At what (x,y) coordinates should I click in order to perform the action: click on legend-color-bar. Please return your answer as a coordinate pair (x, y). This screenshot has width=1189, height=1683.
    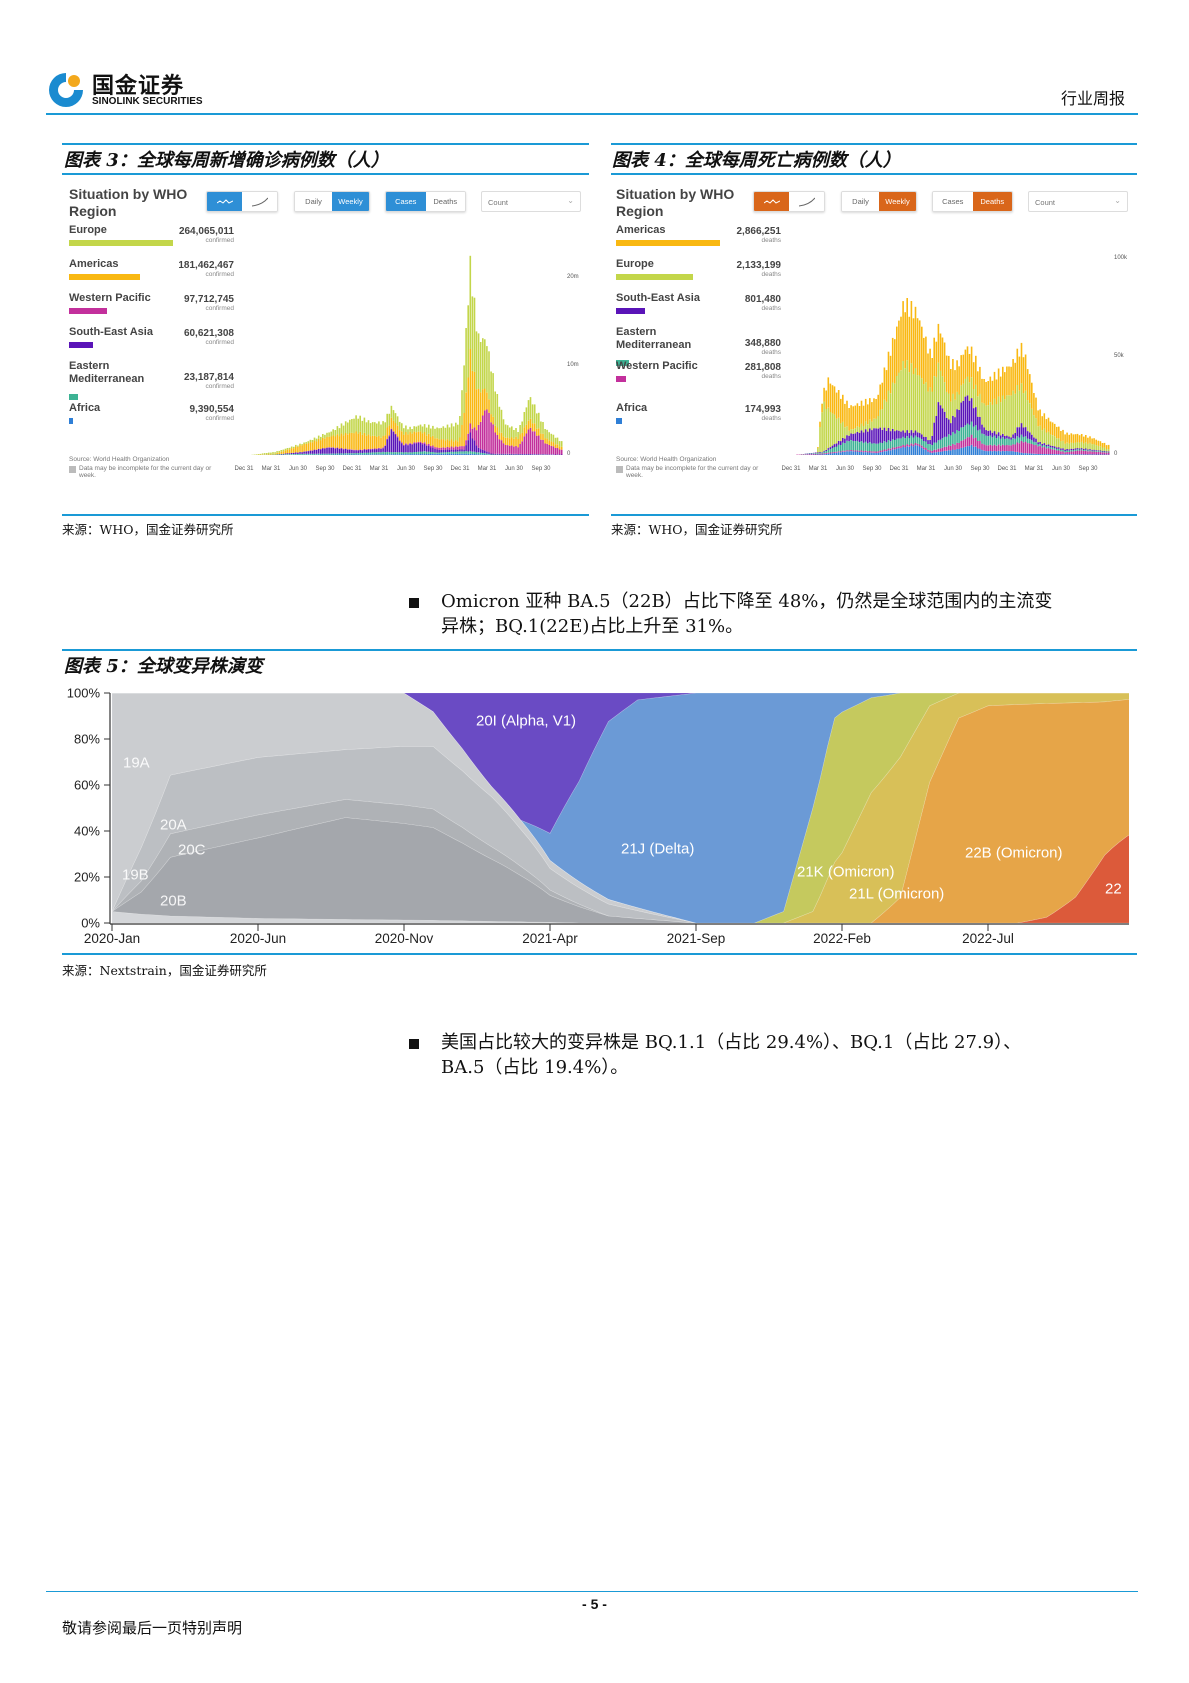
    Looking at the image, I should click on (631, 311).